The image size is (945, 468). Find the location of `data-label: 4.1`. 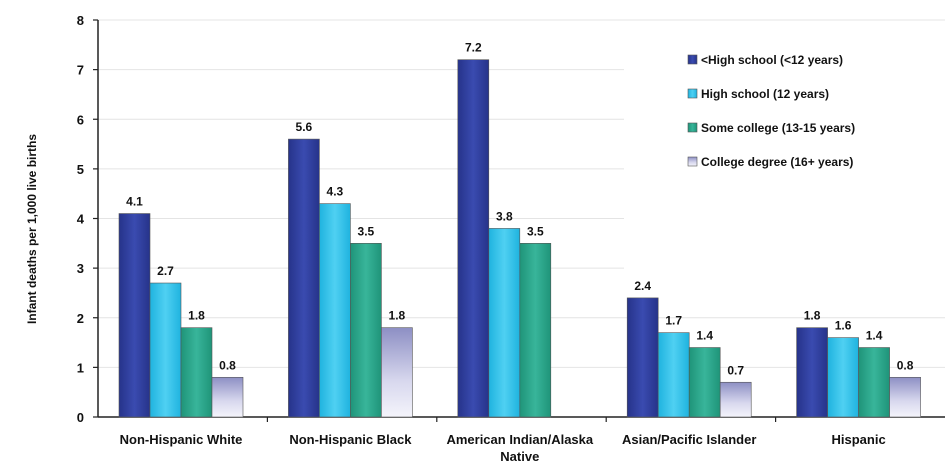

data-label: 4.1 is located at coordinates (134, 202).